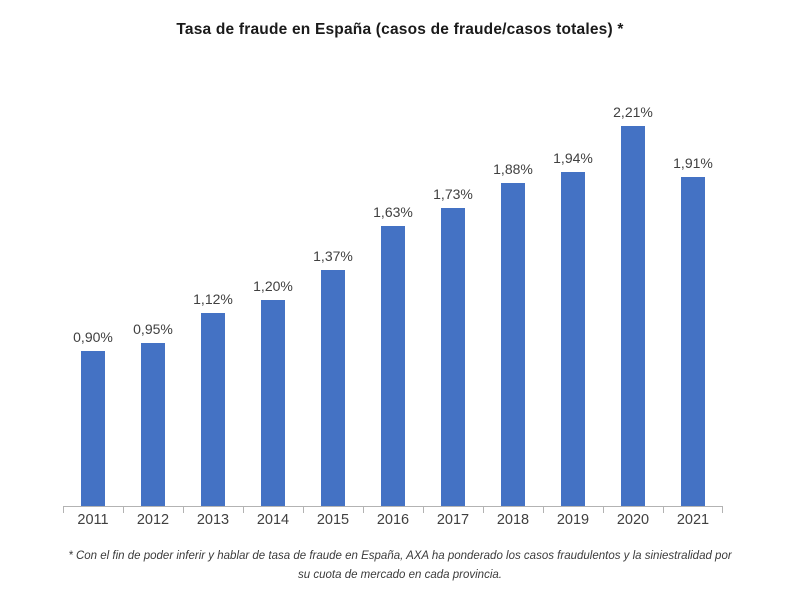 Image resolution: width=800 pixels, height=595 pixels. Describe the element at coordinates (453, 357) in the screenshot. I see `bar-2017` at that location.